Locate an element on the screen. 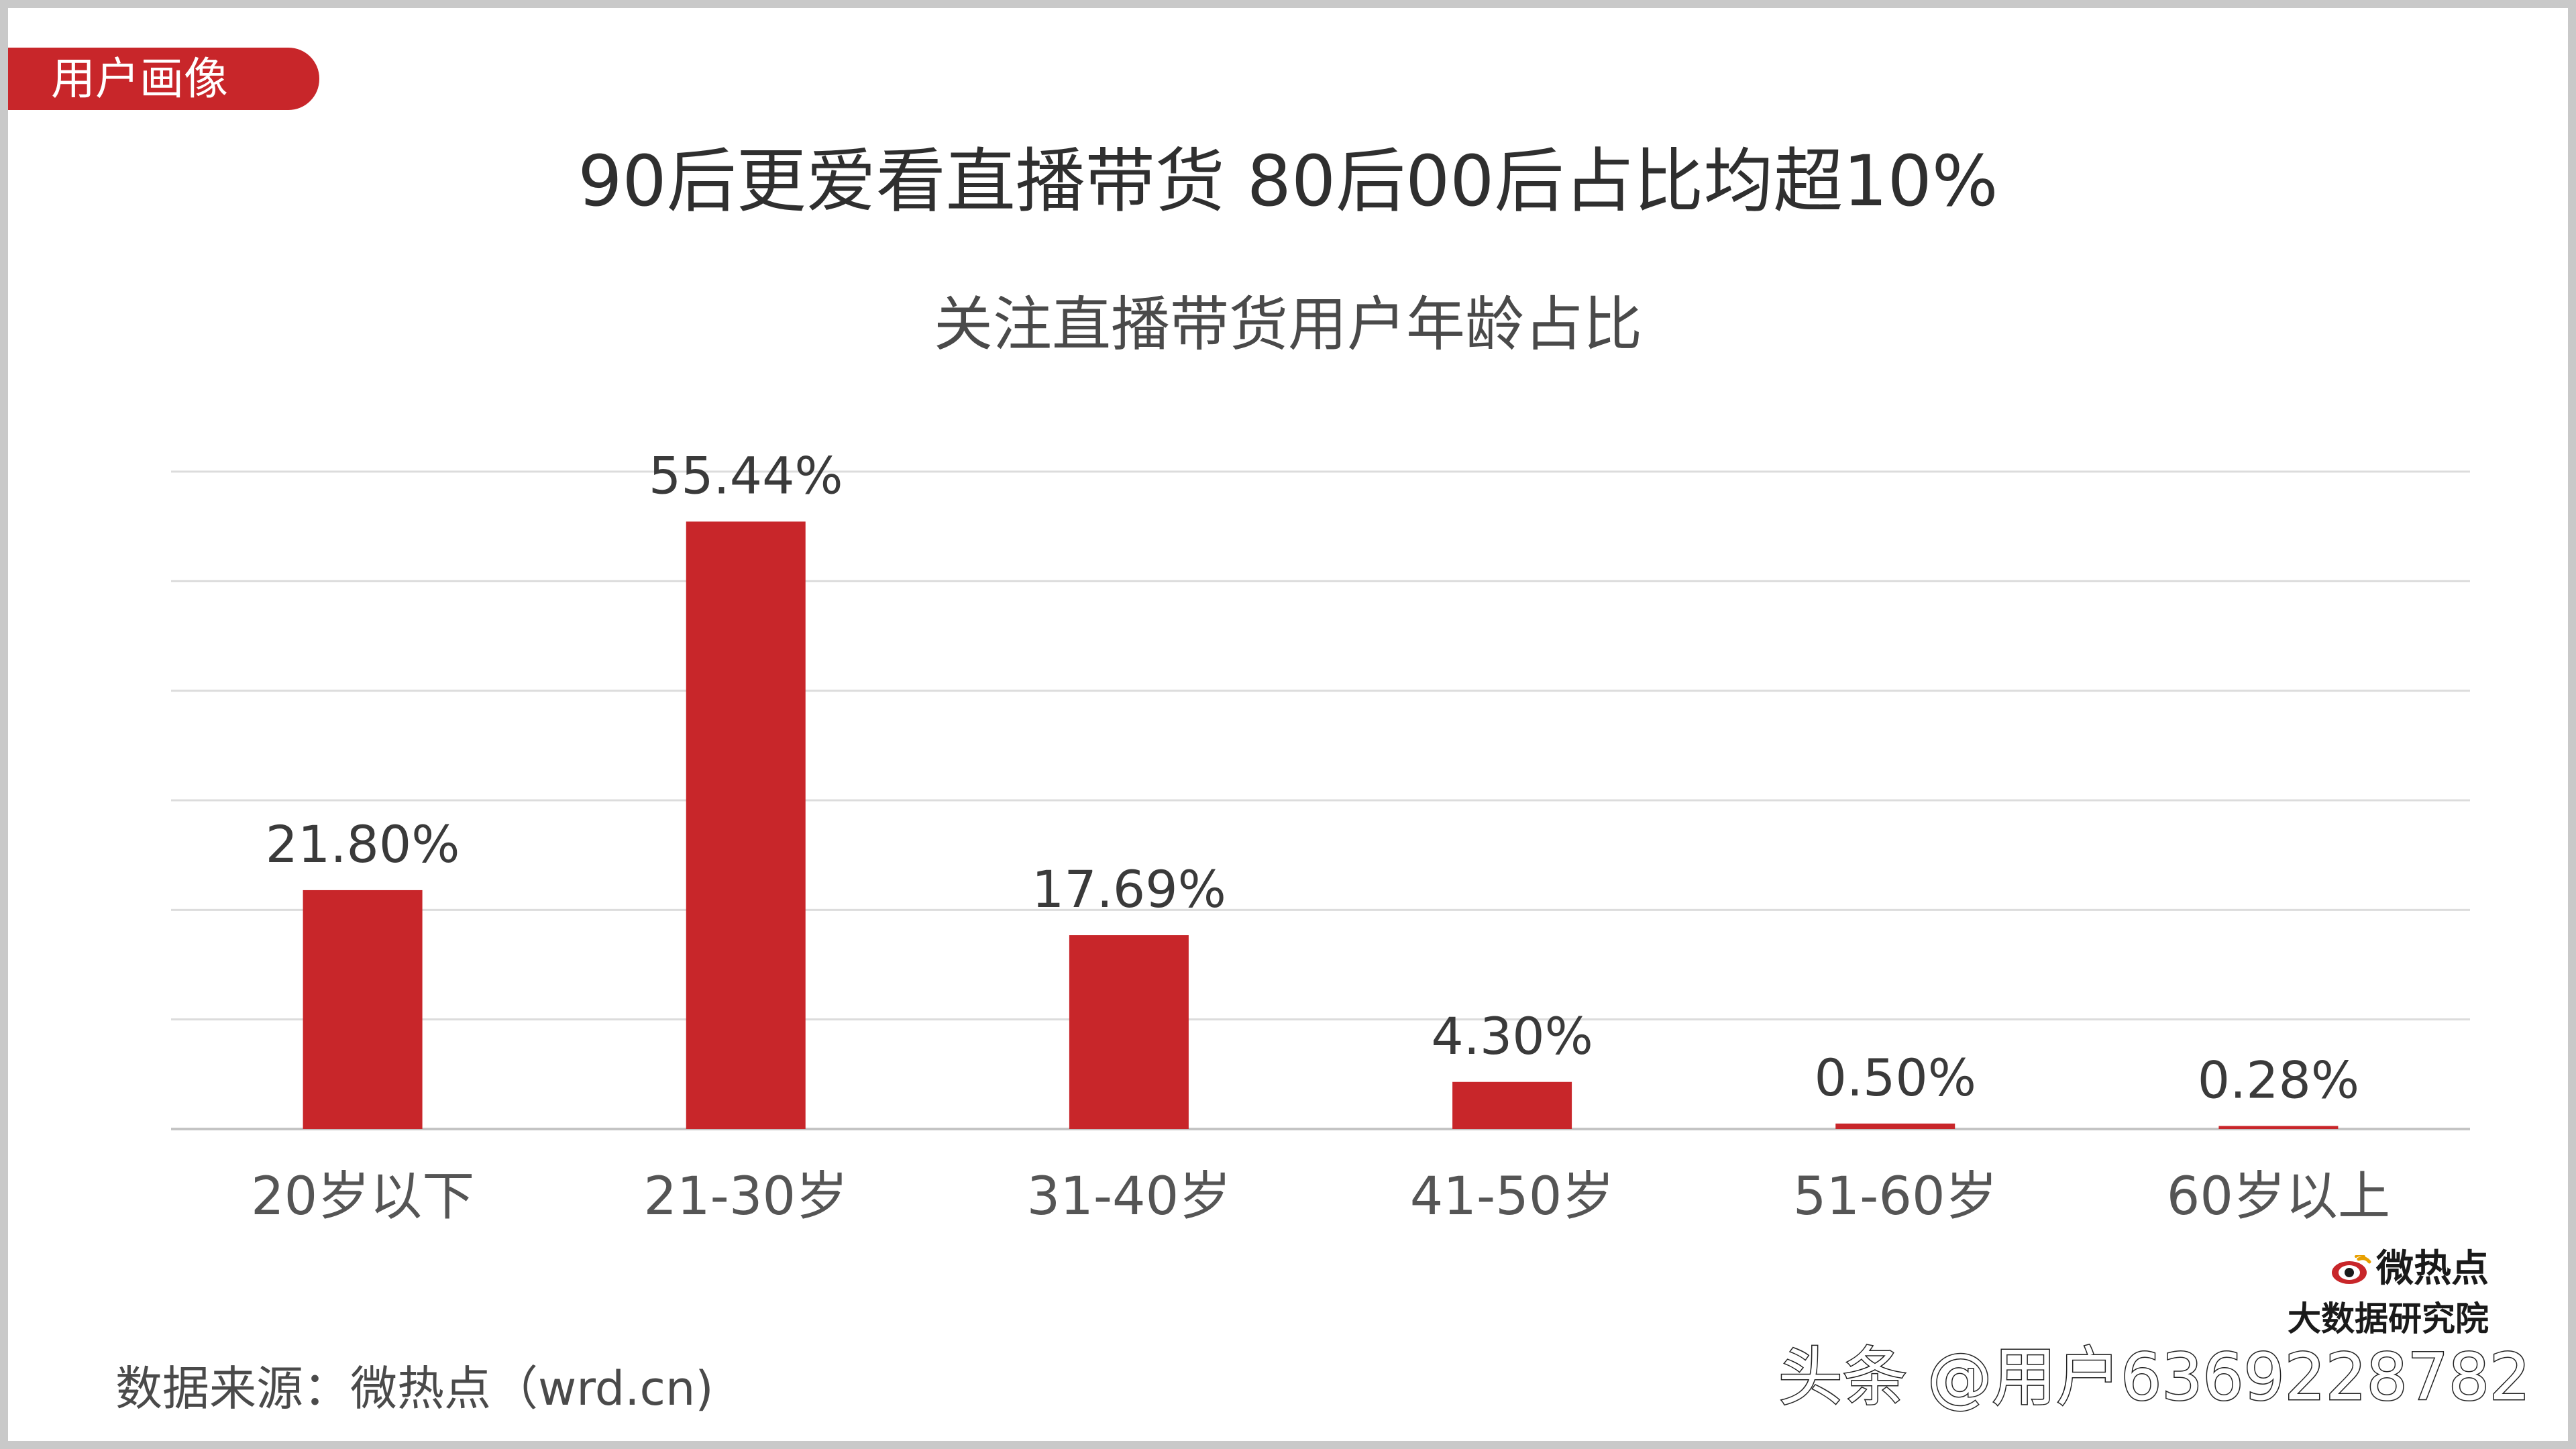 This screenshot has height=1449, width=2576. source-note: 数据来源：微热点（wrd.cn) is located at coordinates (414, 1388).